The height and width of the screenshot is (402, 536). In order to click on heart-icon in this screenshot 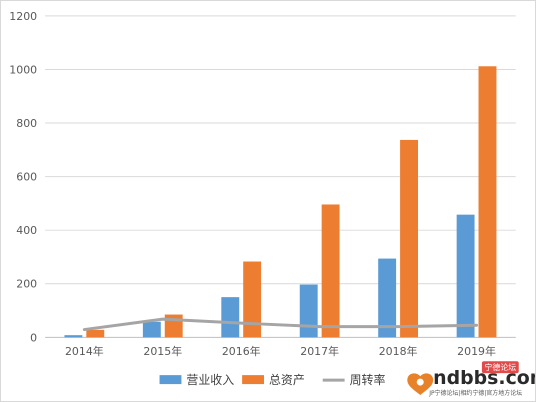, I will do `click(420, 384)`.